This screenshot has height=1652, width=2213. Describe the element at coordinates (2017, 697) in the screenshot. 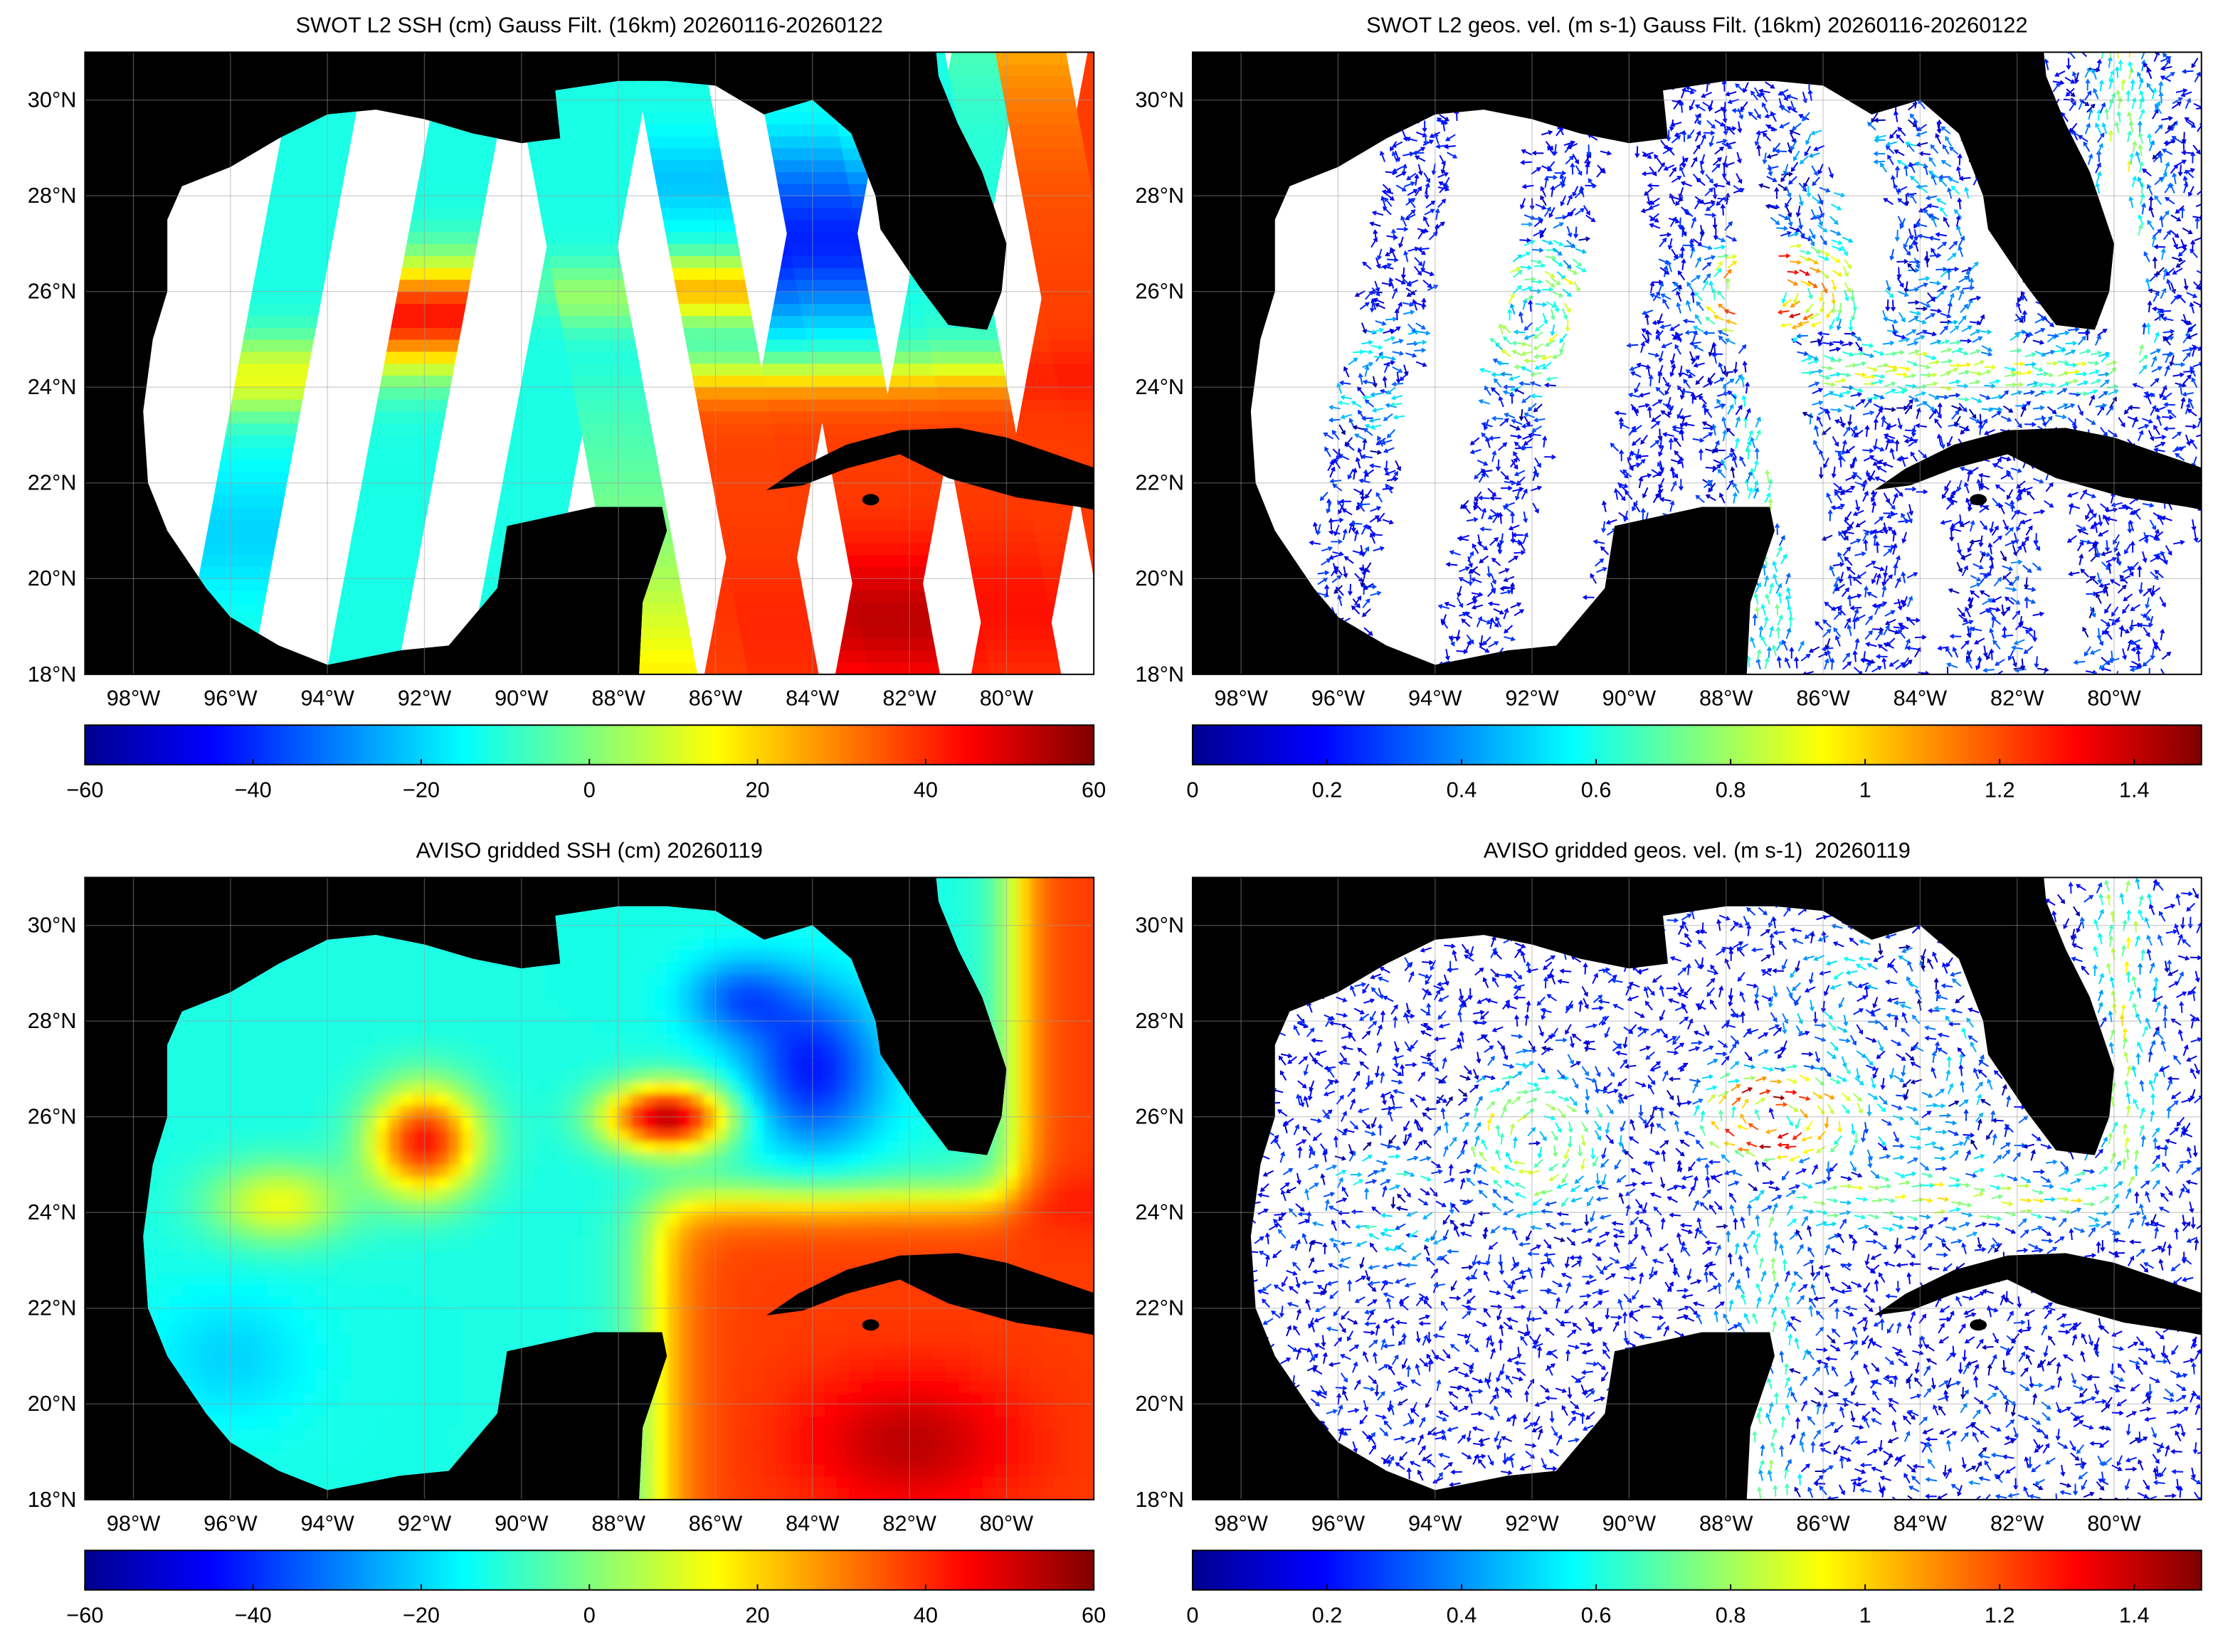

I see `x-tick-label: 82°W` at that location.